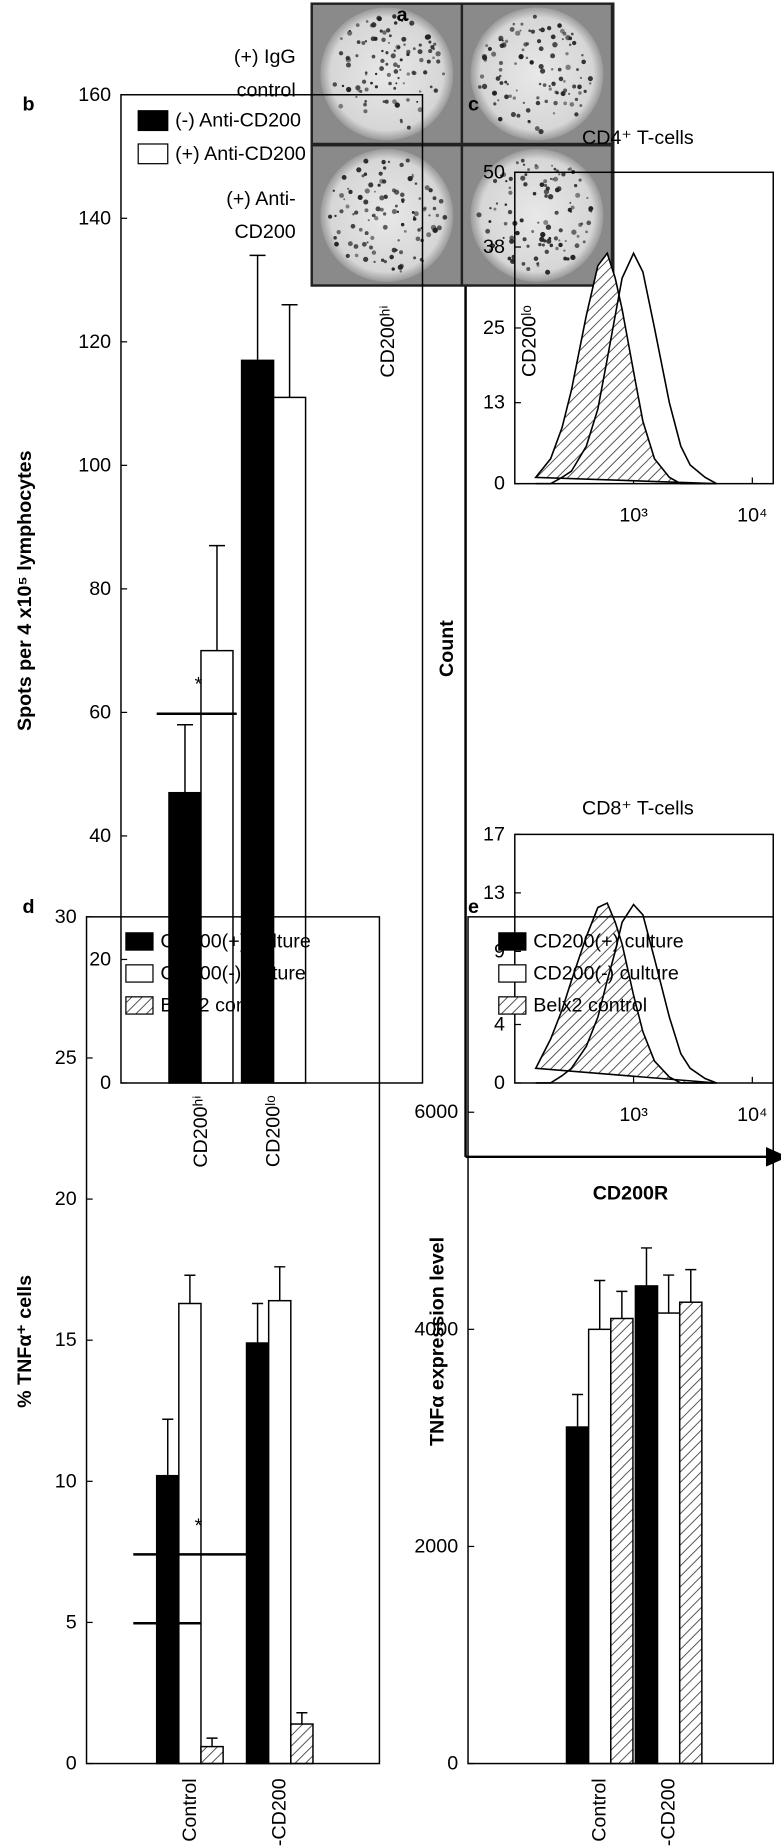  I want to click on y-tick-label: 80, so click(100, 589).